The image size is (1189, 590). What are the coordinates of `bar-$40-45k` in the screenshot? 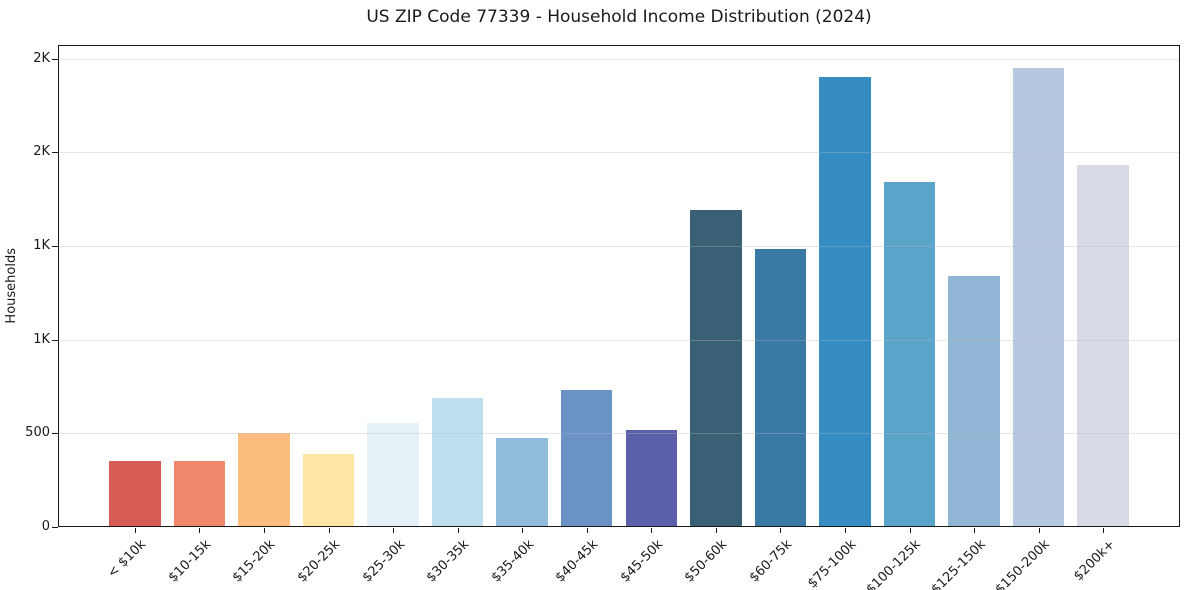 It's located at (586, 458).